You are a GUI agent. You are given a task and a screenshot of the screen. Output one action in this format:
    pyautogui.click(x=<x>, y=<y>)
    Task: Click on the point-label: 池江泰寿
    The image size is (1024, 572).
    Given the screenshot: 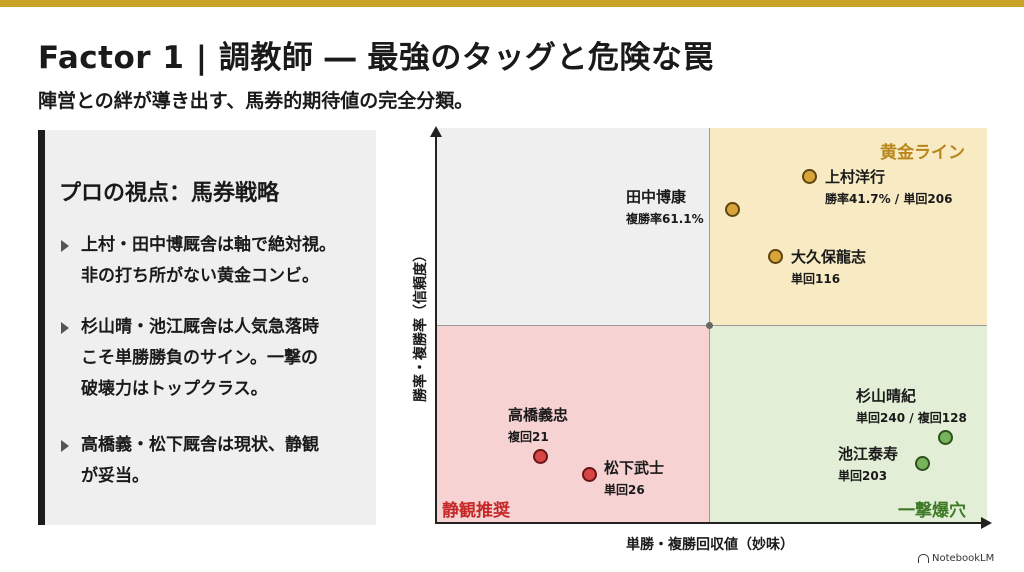 What is the action you would take?
    pyautogui.click(x=868, y=454)
    